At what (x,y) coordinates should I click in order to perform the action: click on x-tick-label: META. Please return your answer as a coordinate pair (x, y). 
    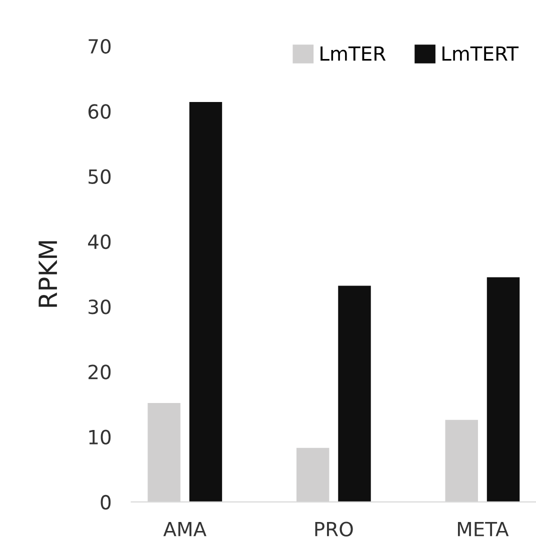
    Looking at the image, I should click on (483, 529).